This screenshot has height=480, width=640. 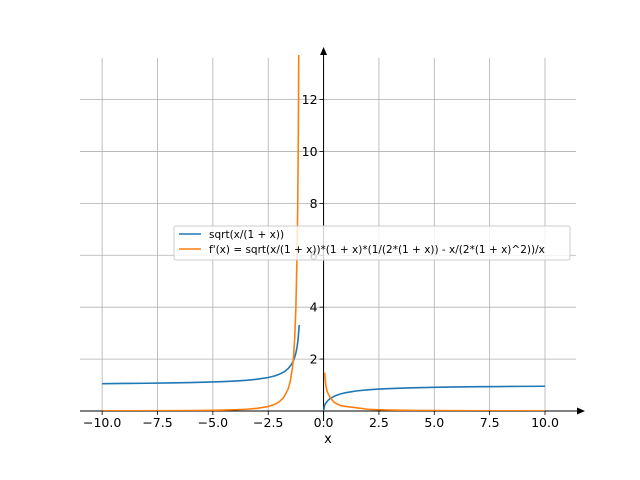 I want to click on legend-label-series-1: sqrt(x/(1 + x)), so click(x=246, y=235).